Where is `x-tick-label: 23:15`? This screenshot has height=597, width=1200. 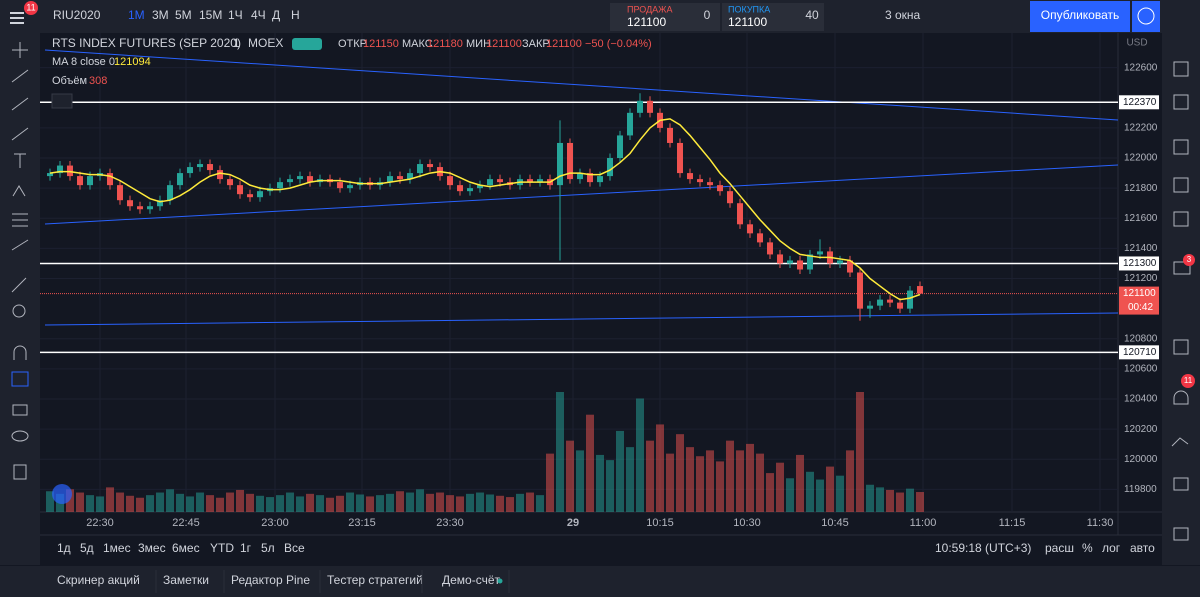
x-tick-label: 23:15 is located at coordinates (362, 523).